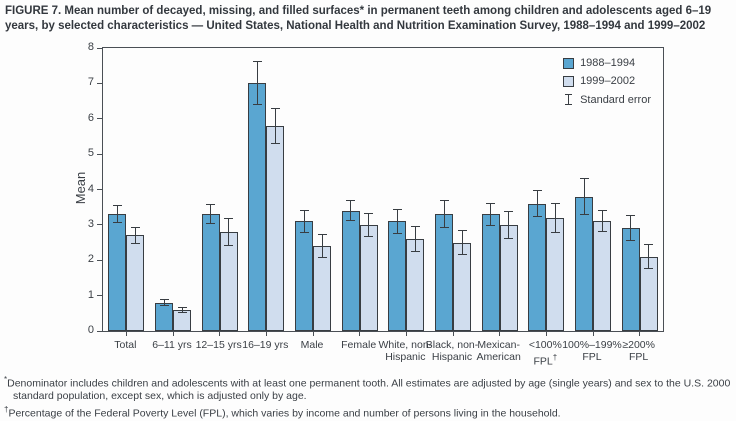 Image resolution: width=736 pixels, height=421 pixels. I want to click on bar-series1-cat3, so click(275, 228).